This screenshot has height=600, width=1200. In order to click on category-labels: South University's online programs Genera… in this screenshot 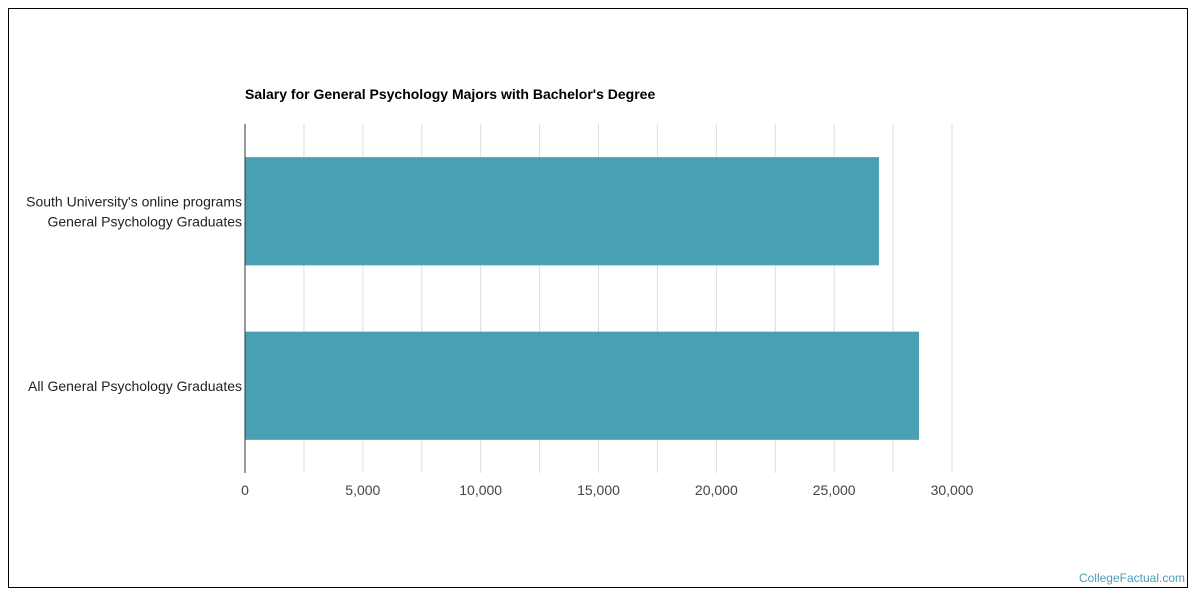, I will do `click(134, 293)`.